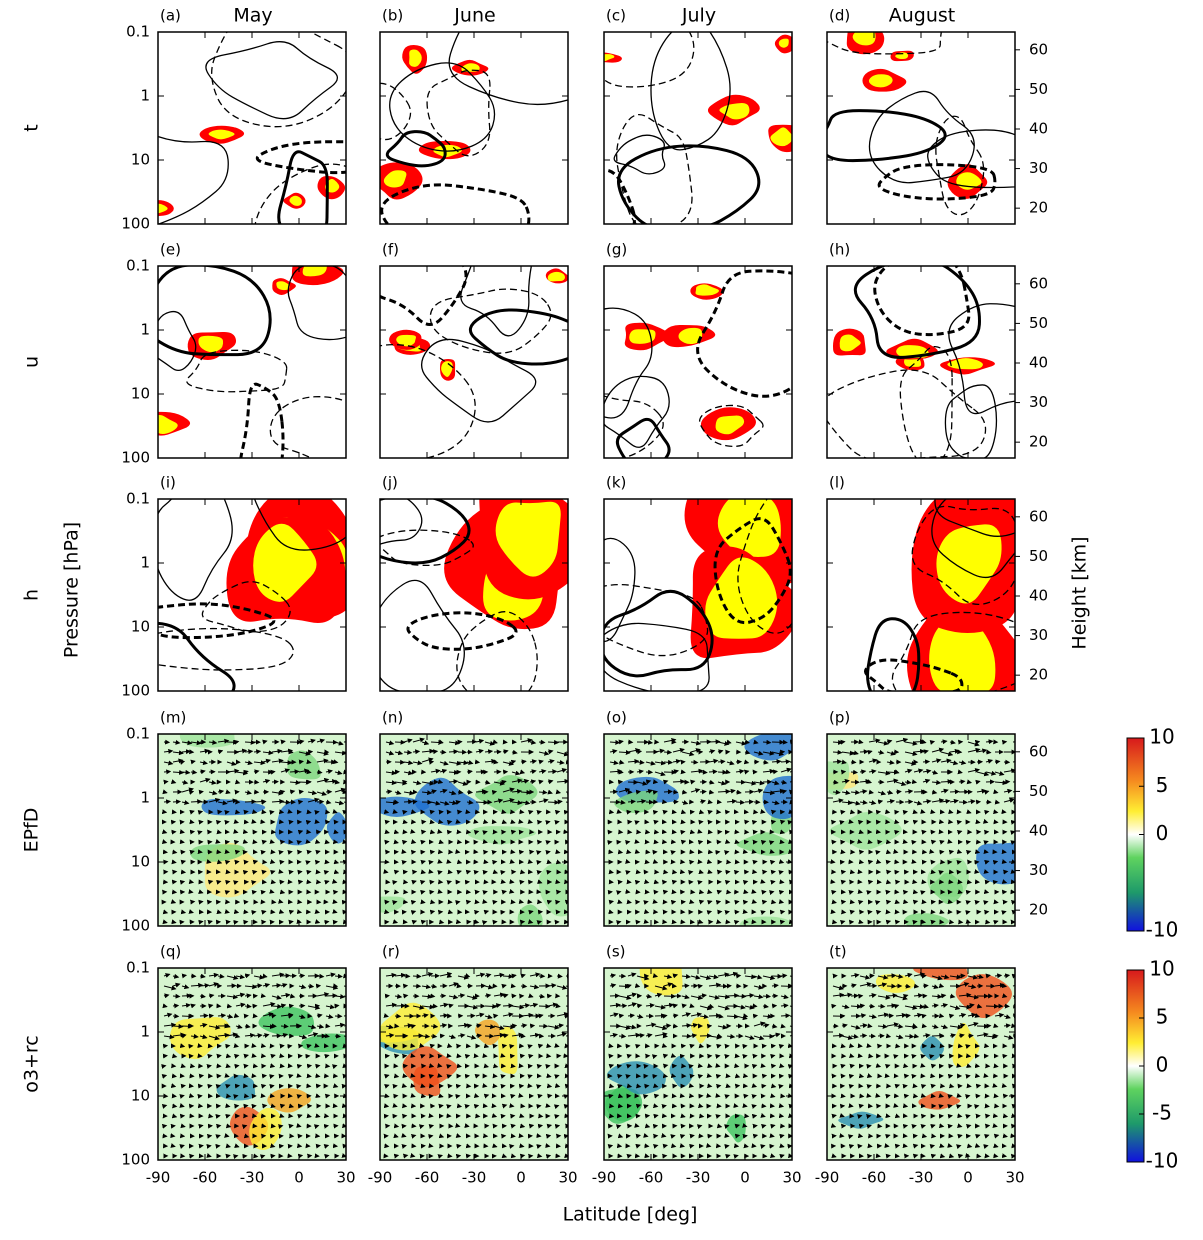  What do you see at coordinates (135, 691) in the screenshot?
I see `y-tick-label: 100` at bounding box center [135, 691].